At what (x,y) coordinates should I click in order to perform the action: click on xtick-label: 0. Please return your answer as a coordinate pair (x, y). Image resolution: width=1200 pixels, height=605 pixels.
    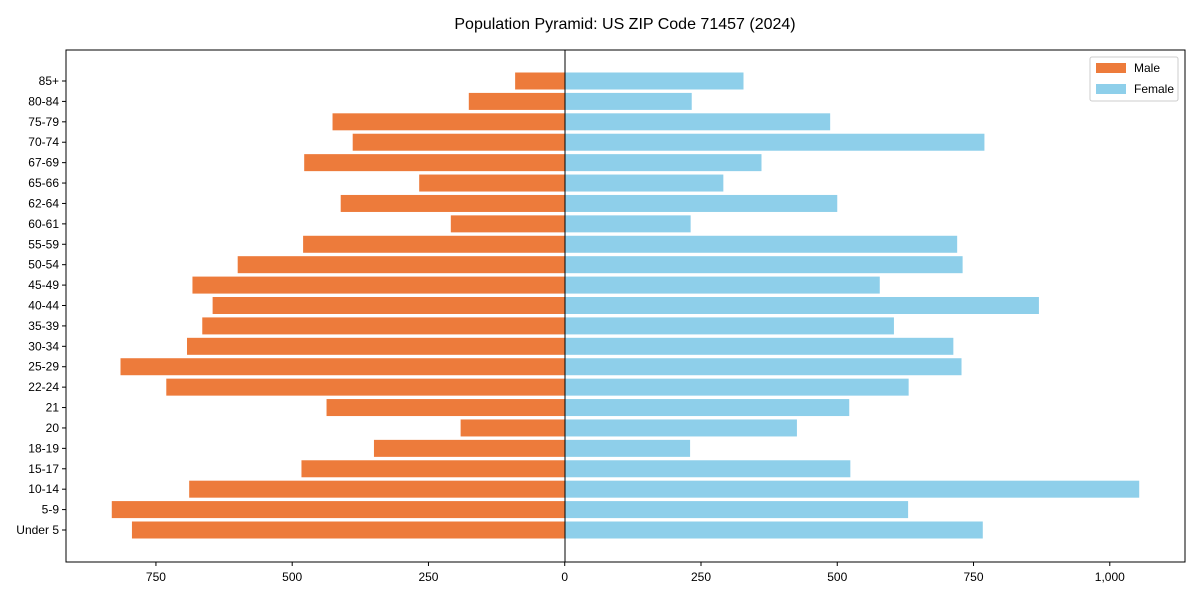
    Looking at the image, I should click on (564, 577).